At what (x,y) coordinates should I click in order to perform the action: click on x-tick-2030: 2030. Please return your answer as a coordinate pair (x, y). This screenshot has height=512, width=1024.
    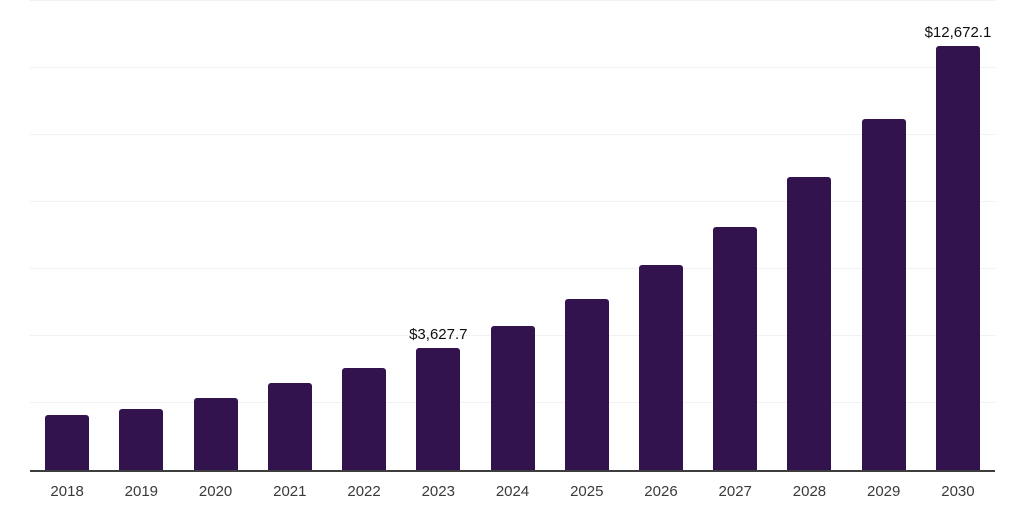
    Looking at the image, I should click on (958, 491).